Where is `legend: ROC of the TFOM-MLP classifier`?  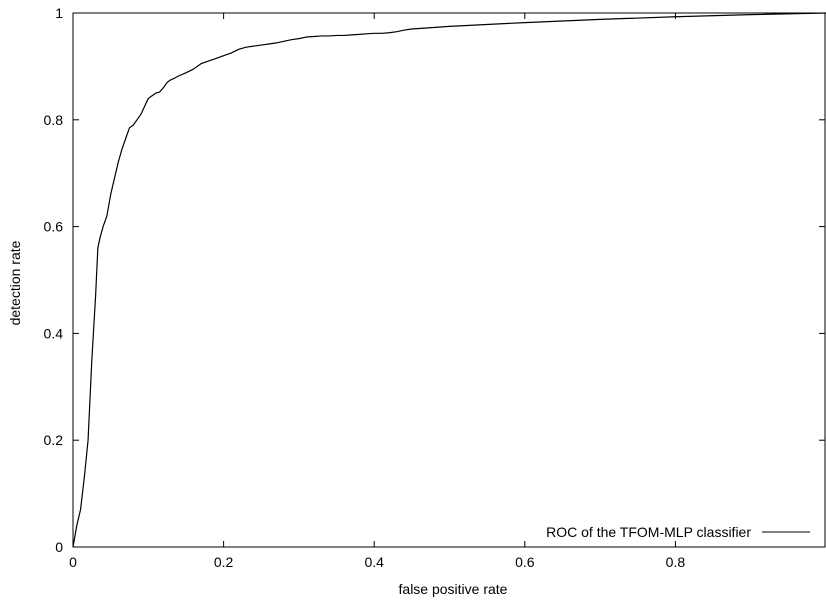
legend: ROC of the TFOM-MLP classifier is located at coordinates (678, 532).